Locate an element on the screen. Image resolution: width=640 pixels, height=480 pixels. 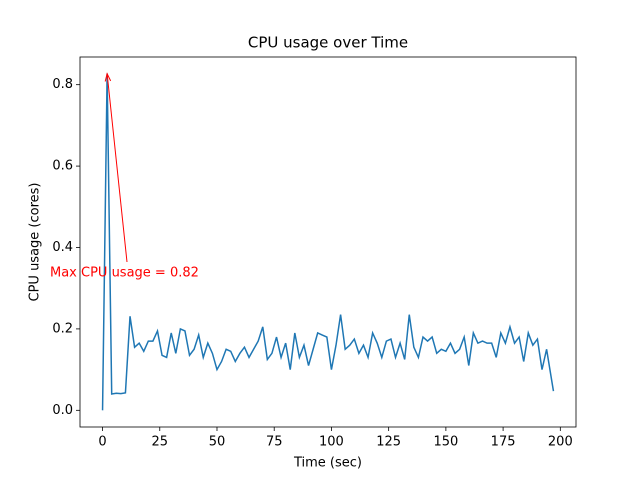
x-tick-label: 200 is located at coordinates (560, 442).